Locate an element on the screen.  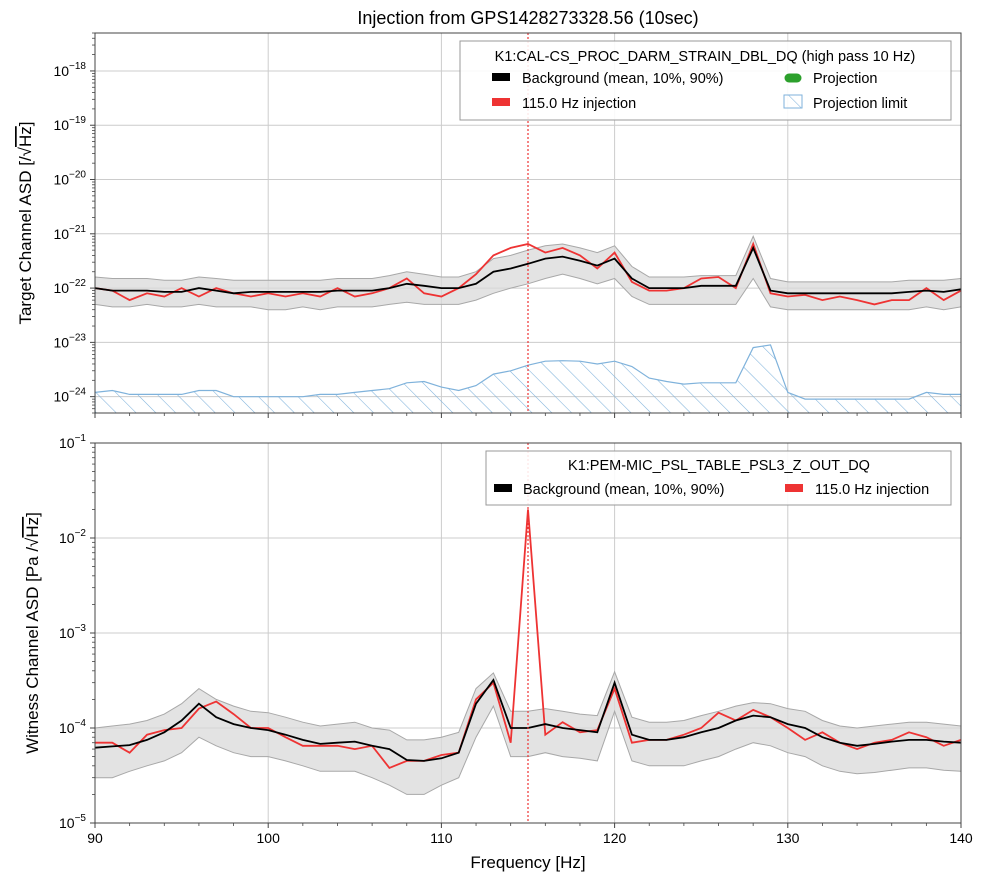
x-axis-label: Frequency [Hz] is located at coordinates (527, 862).